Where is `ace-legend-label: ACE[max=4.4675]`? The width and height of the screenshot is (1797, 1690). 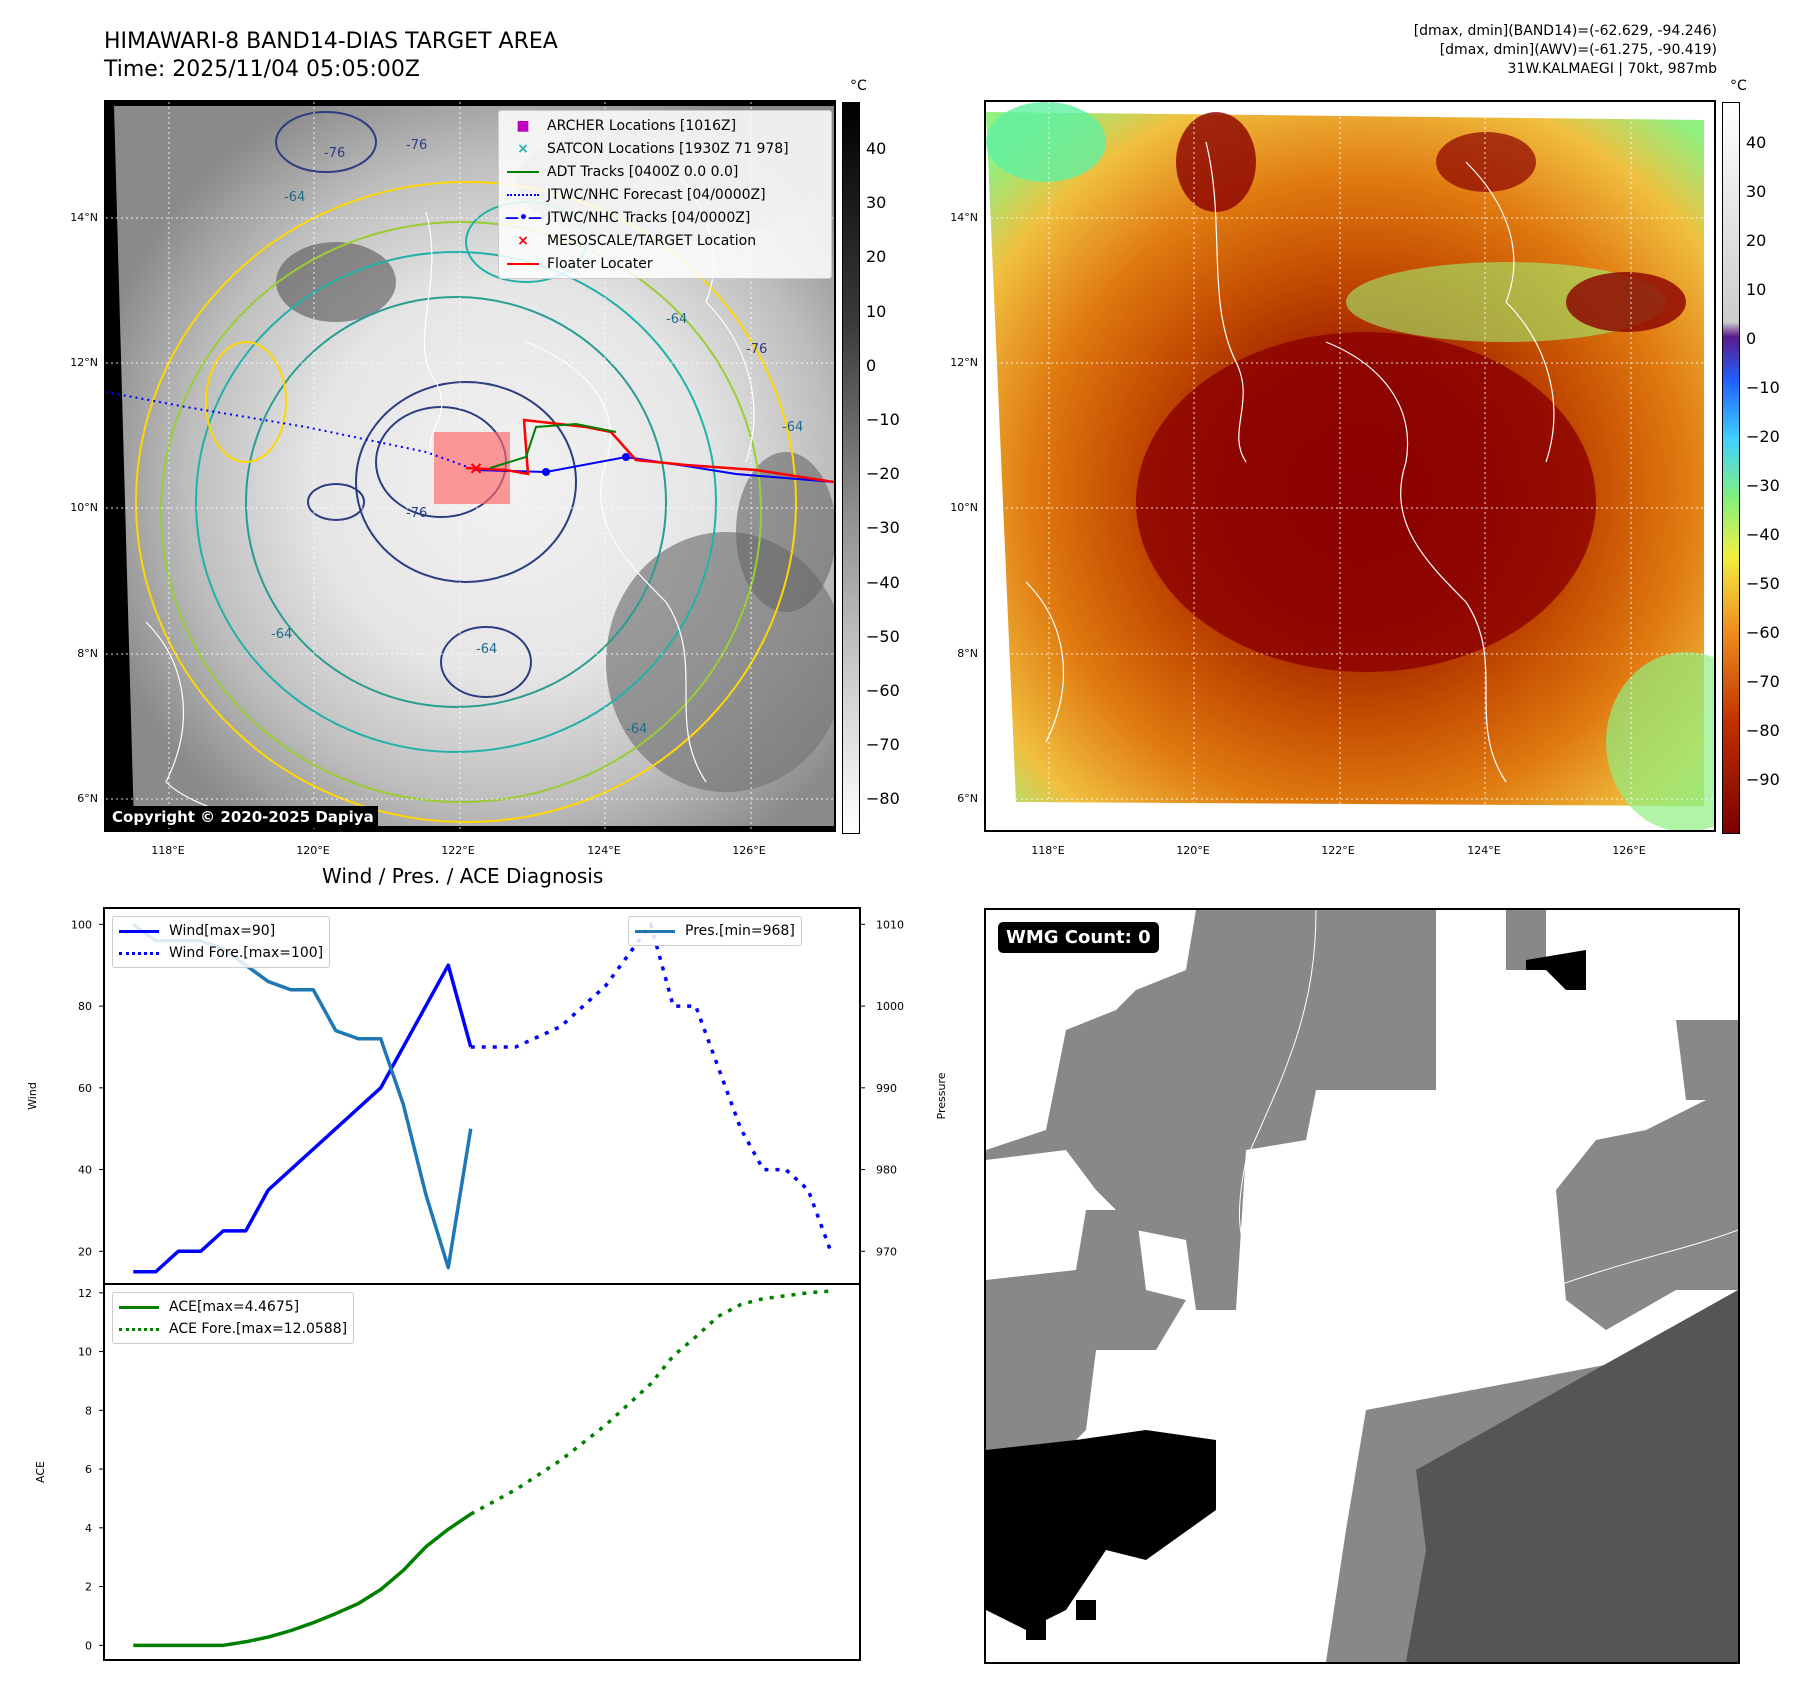
ace-legend-label: ACE[max=4.4675] is located at coordinates (234, 1307).